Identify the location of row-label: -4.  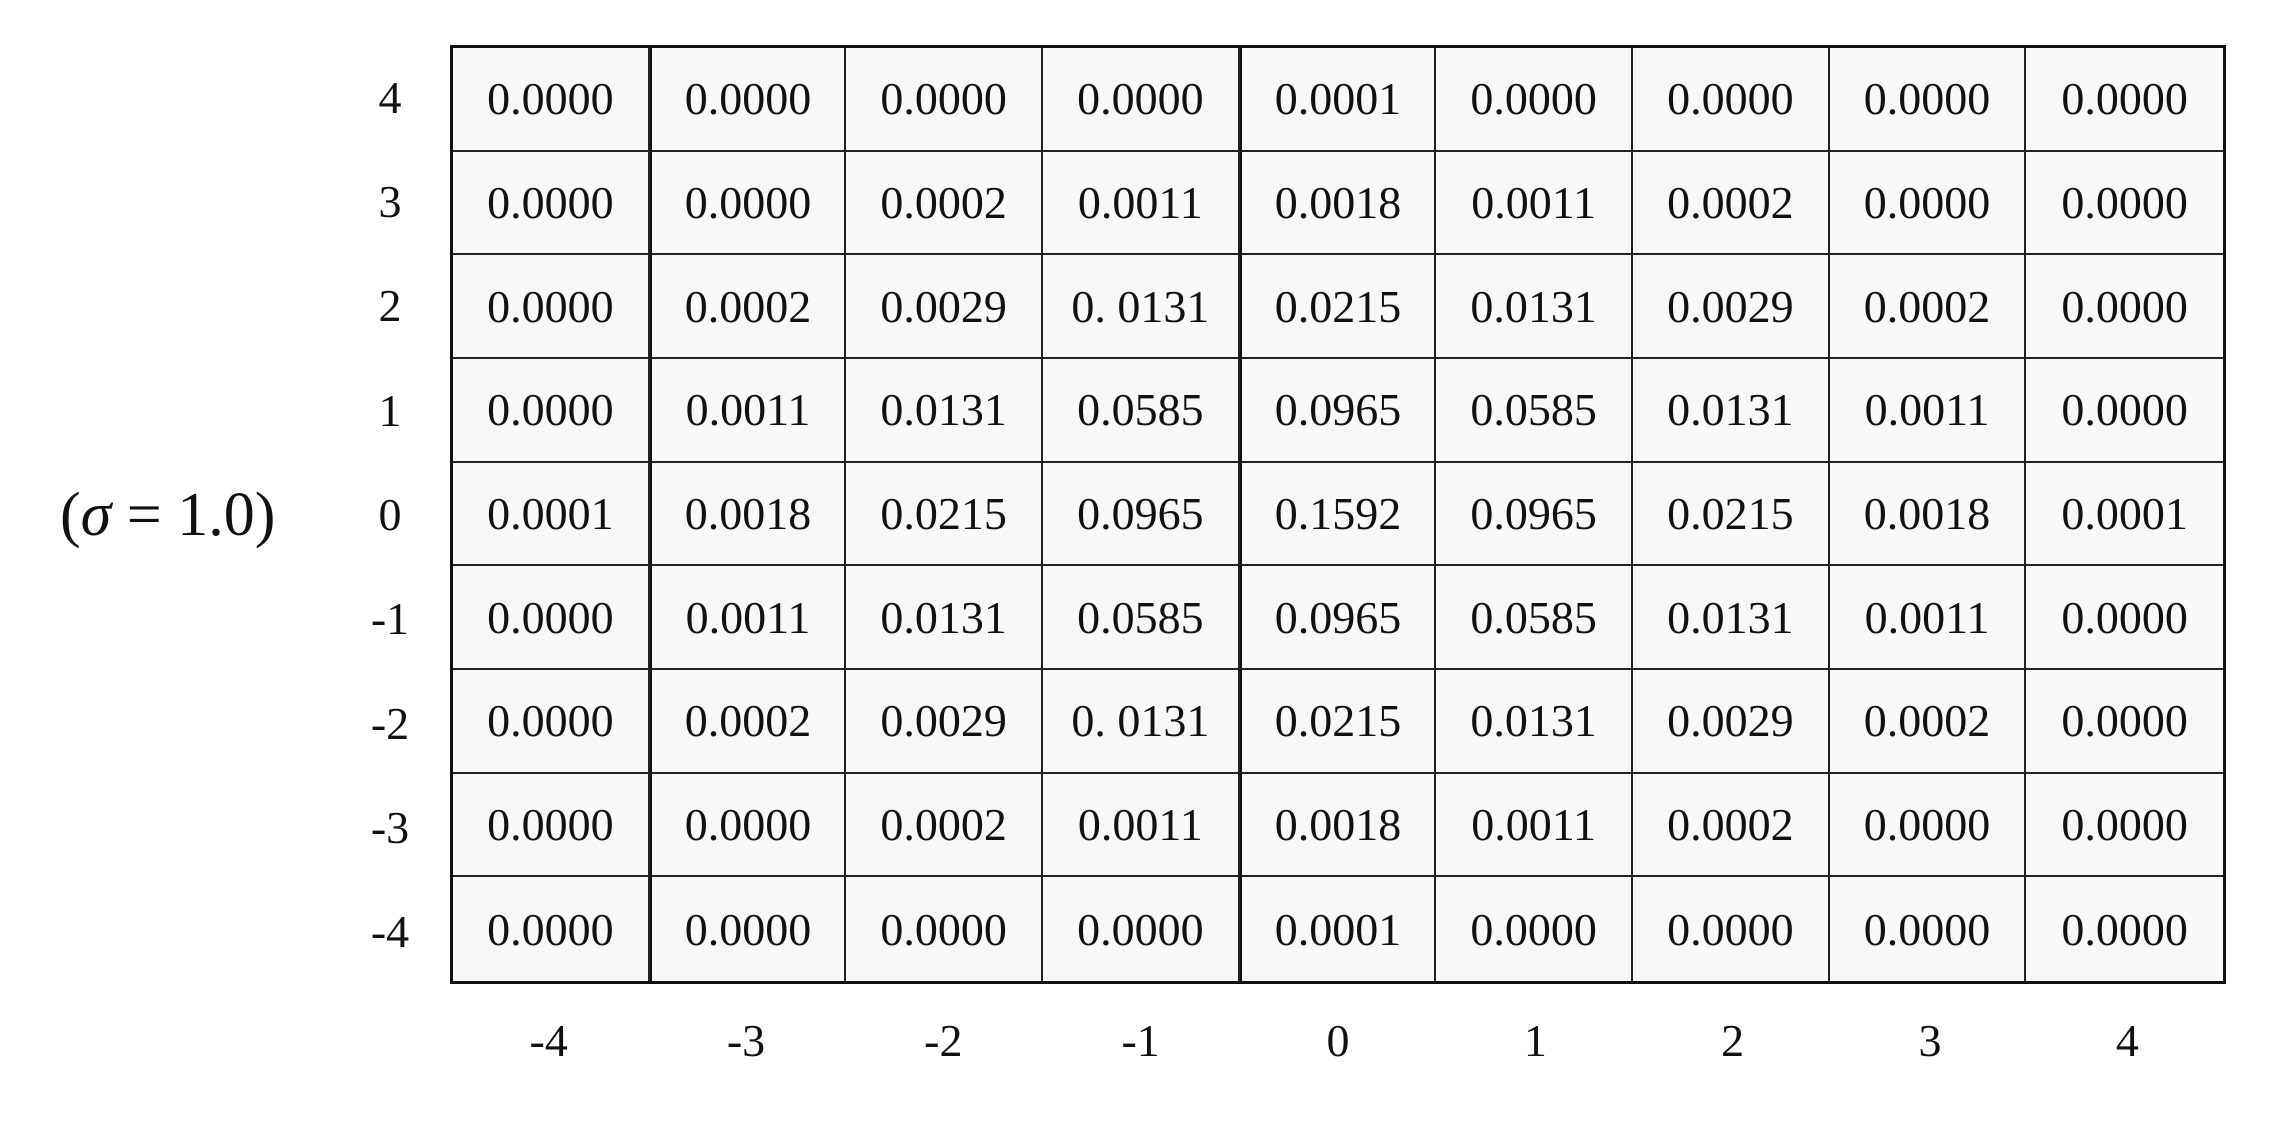
(390, 932).